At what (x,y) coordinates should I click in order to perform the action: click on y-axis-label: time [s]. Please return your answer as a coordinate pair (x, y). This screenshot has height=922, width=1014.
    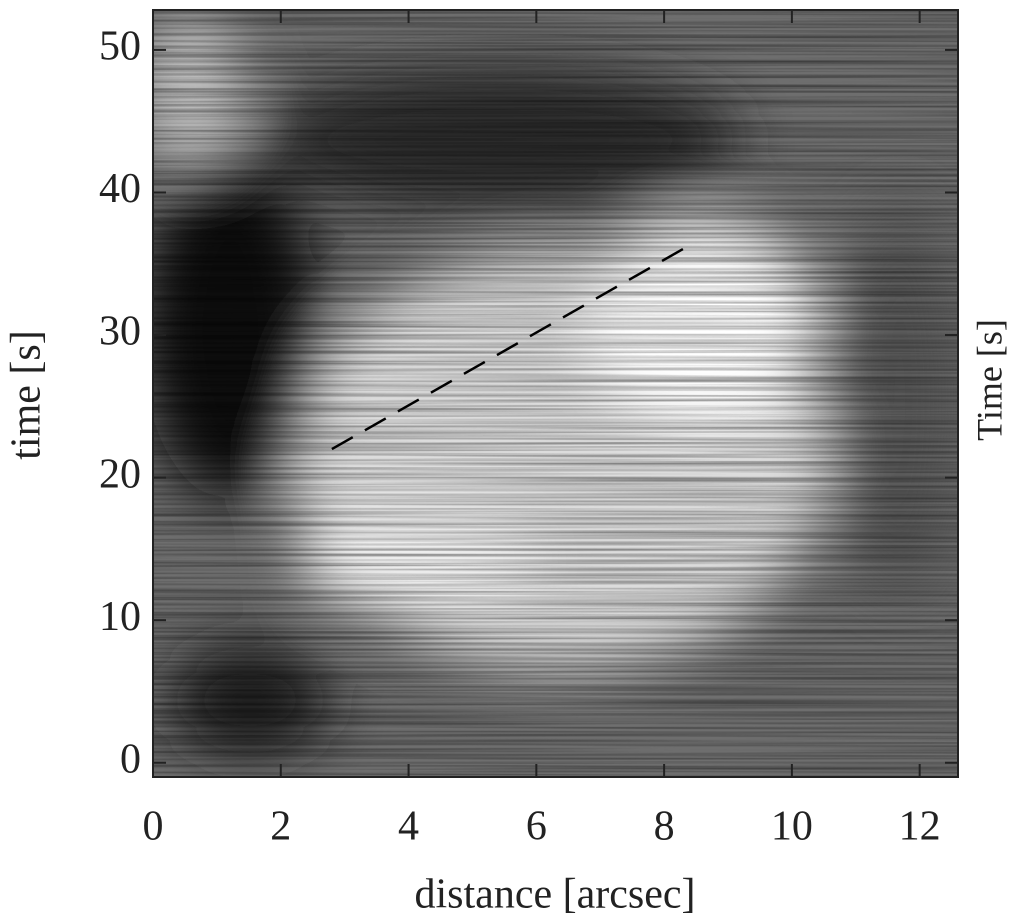
    Looking at the image, I should click on (27, 394).